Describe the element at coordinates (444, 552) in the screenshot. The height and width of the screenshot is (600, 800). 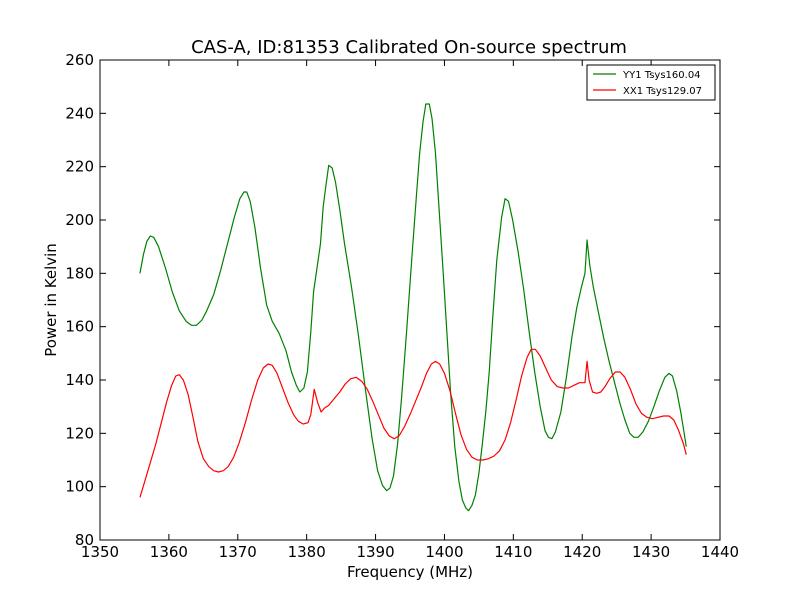
I see `x-tick-label: 1400` at that location.